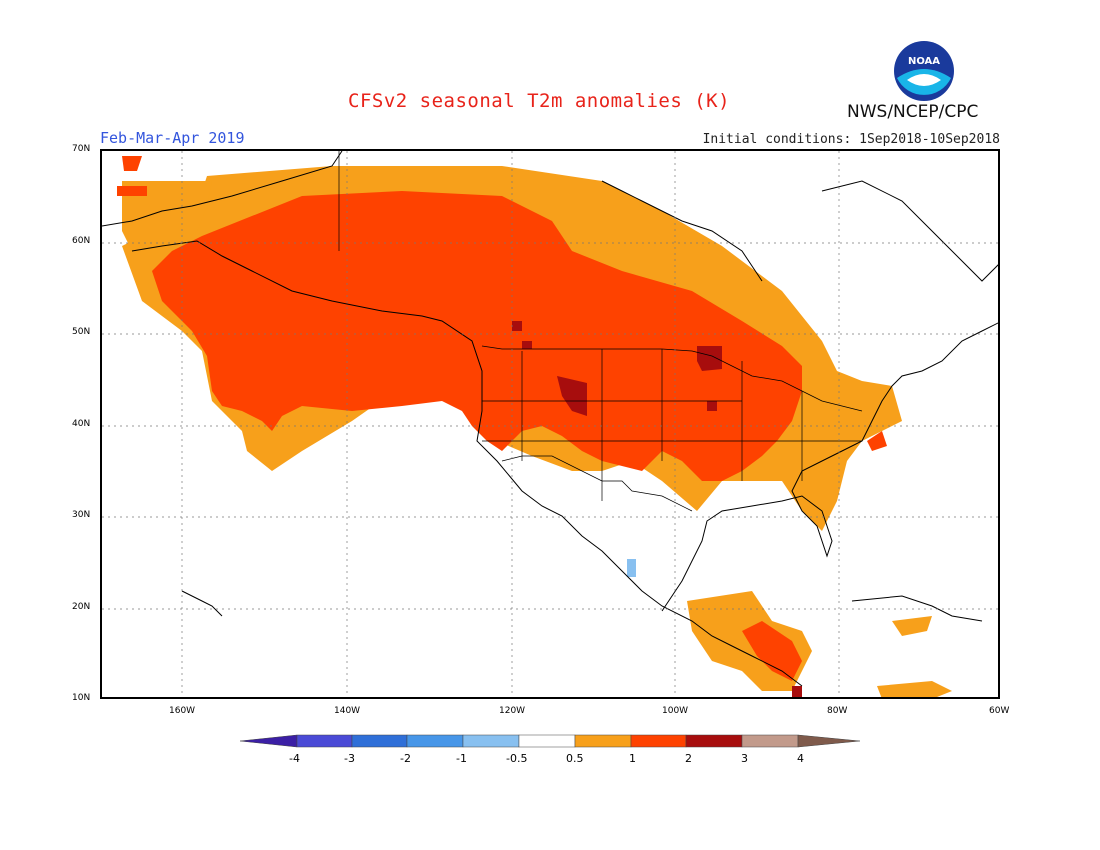  Describe the element at coordinates (999, 711) in the screenshot. I see `lon-label-60w: 60W` at that location.